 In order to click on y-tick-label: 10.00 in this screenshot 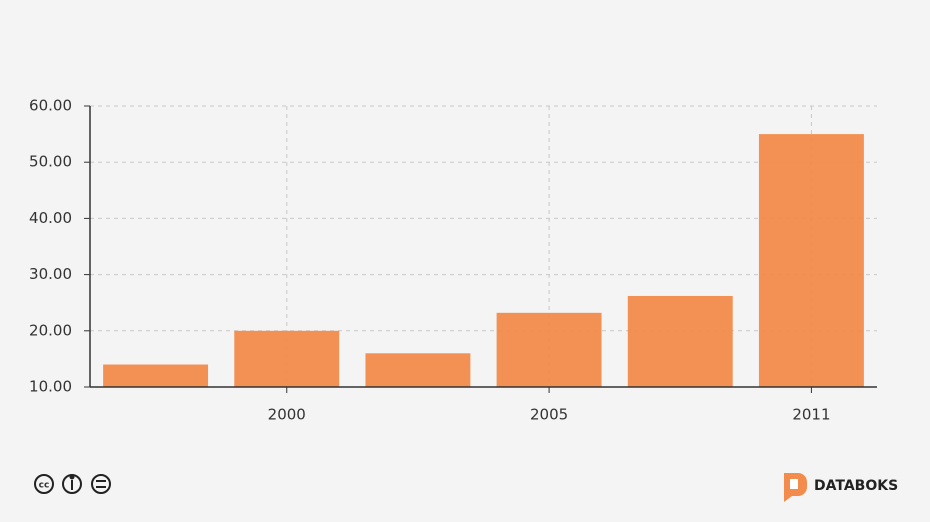, I will do `click(50, 387)`.